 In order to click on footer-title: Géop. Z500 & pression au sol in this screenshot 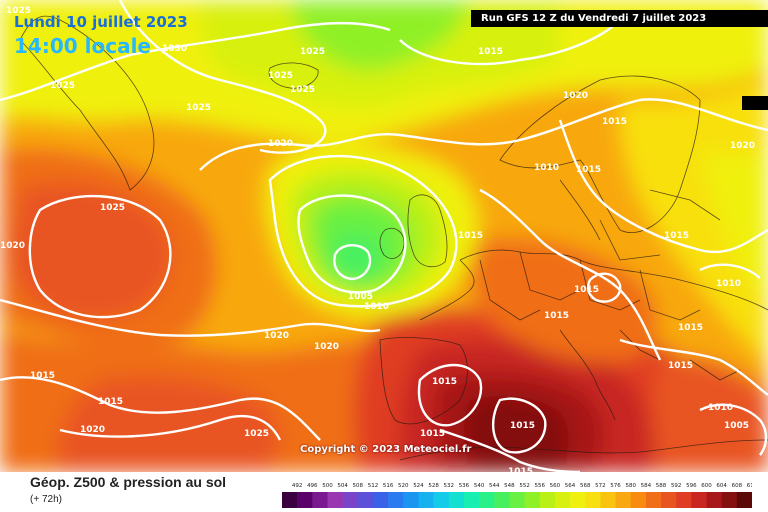, I will do `click(128, 482)`.